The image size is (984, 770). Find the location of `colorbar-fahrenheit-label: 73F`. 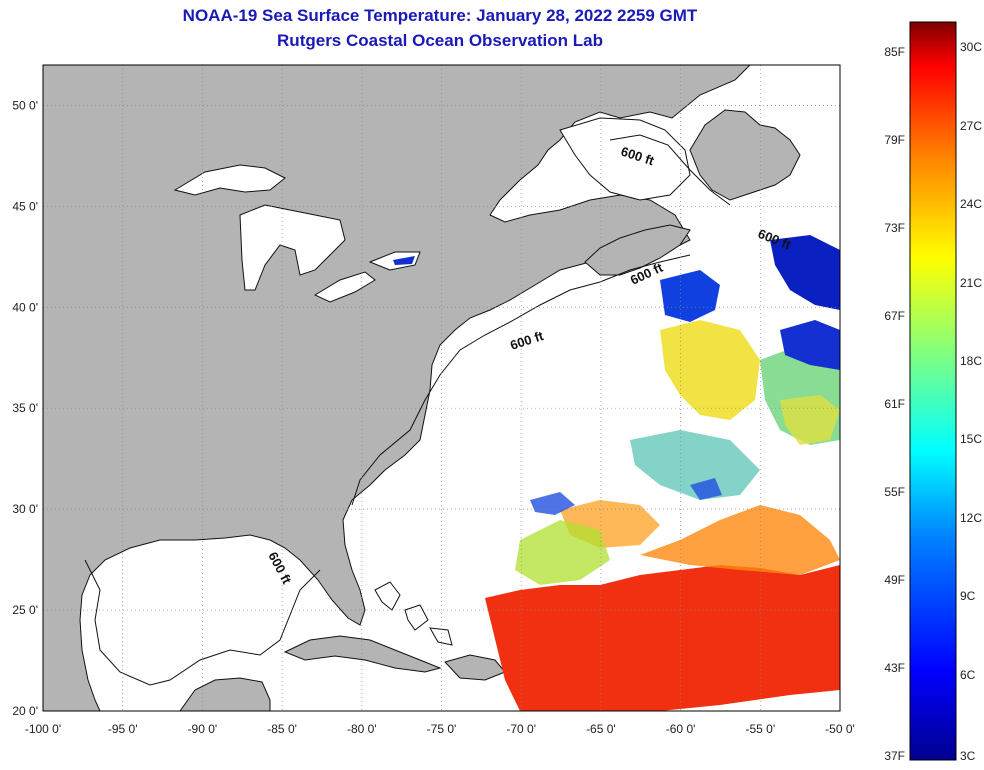

colorbar-fahrenheit-label: 73F is located at coordinates (894, 228).